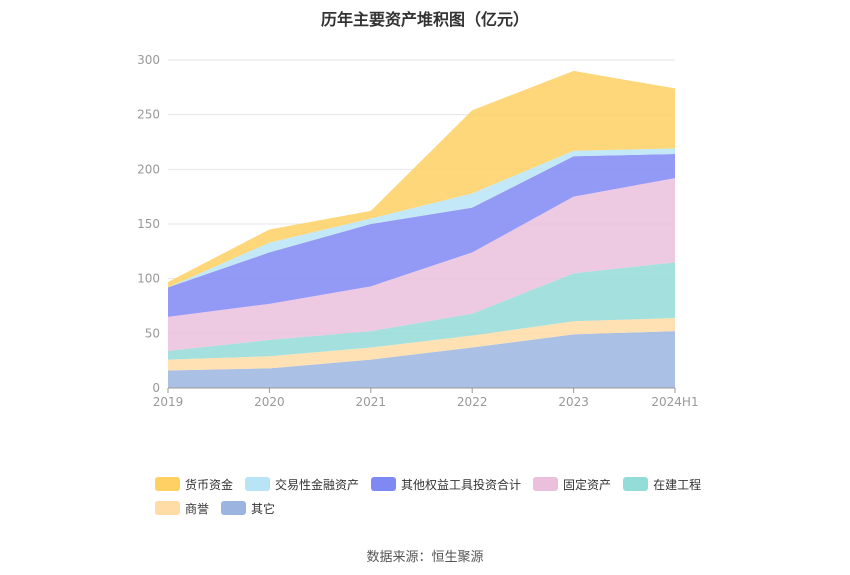  What do you see at coordinates (152, 333) in the screenshot?
I see `y-tick-label: 50` at bounding box center [152, 333].